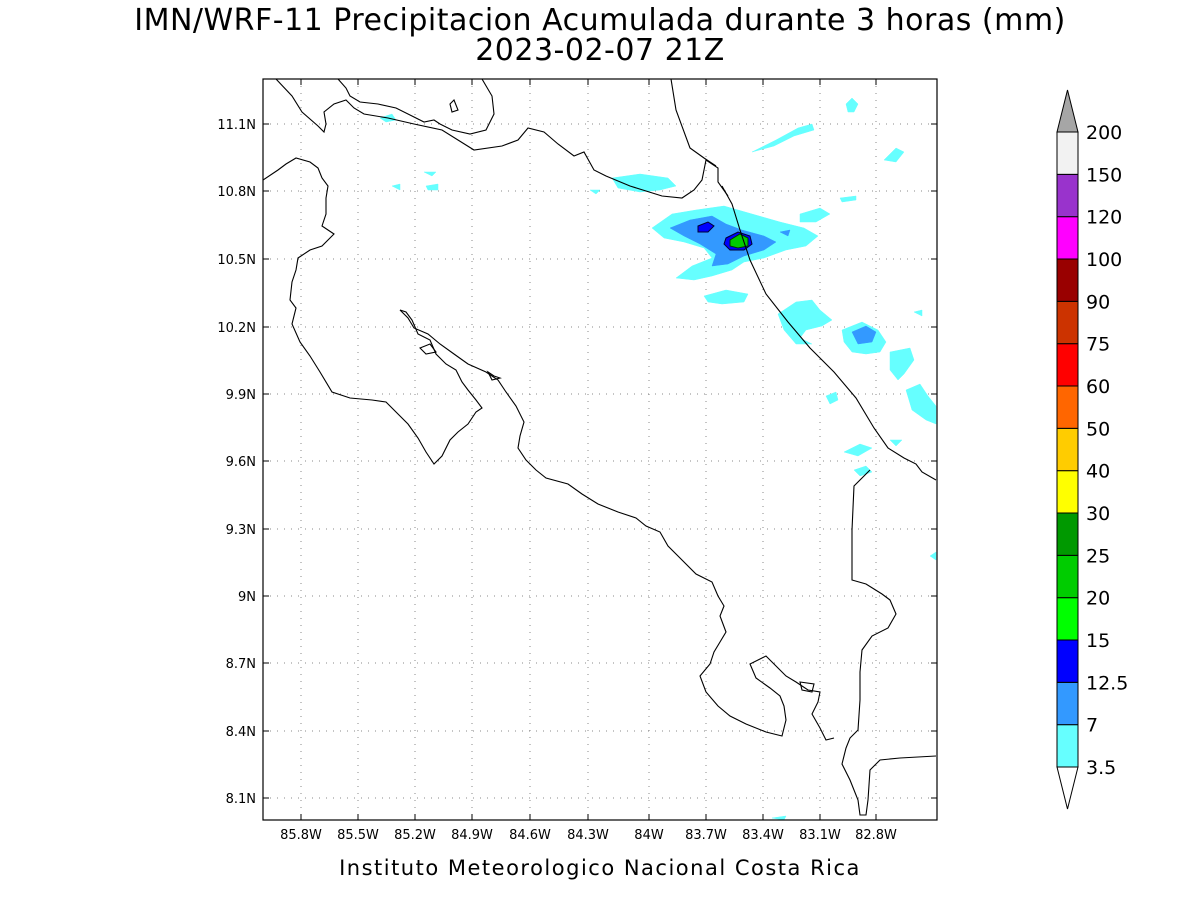 The image size is (1200, 900). Describe the element at coordinates (1098, 641) in the screenshot. I see `colorbar-level-label: 15` at that location.